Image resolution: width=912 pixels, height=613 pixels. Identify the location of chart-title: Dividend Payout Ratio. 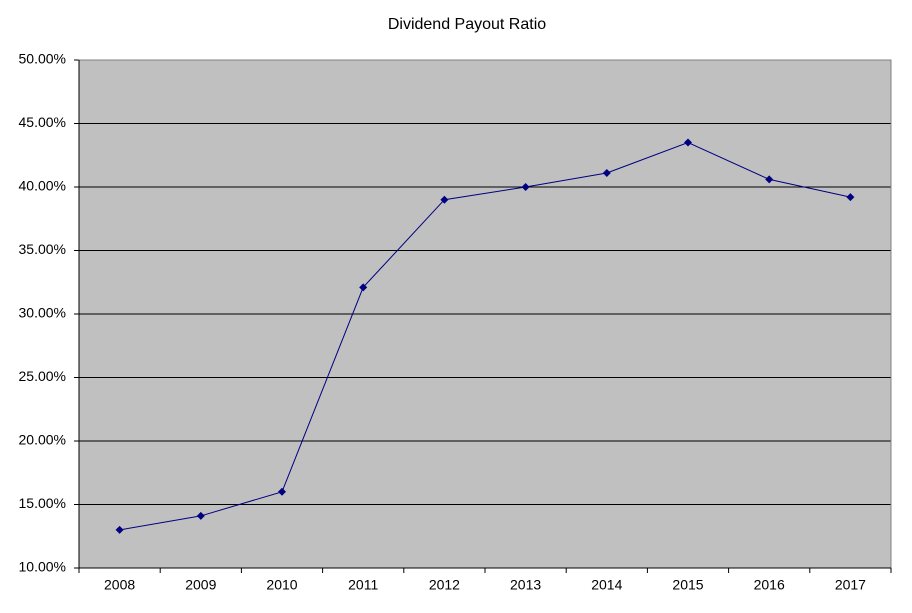
(467, 24).